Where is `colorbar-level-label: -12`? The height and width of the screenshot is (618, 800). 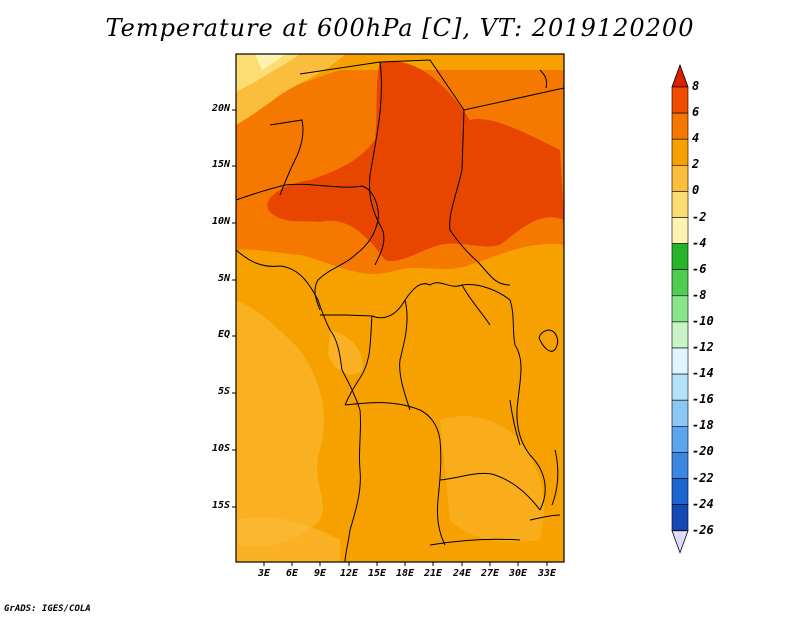 colorbar-level-label: -12 is located at coordinates (703, 347).